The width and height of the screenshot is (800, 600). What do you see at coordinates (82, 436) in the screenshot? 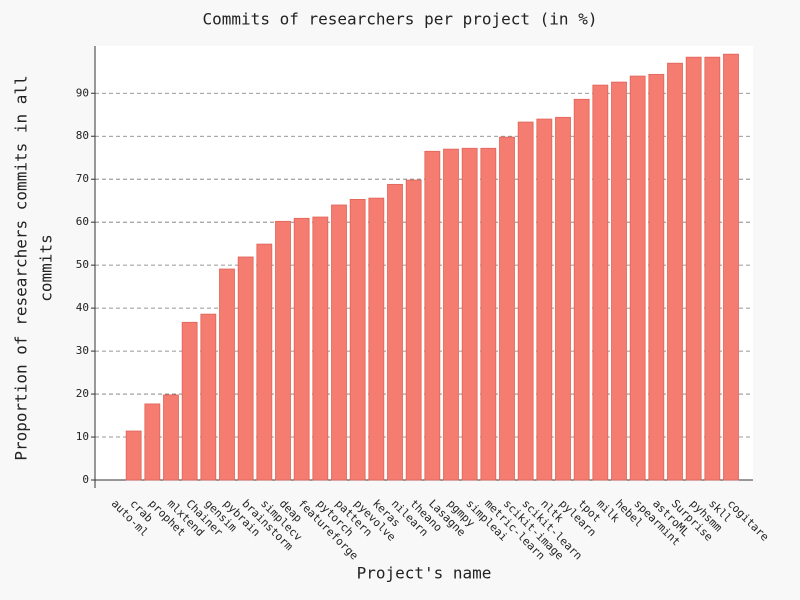
I see `y-tick-label: 10` at bounding box center [82, 436].